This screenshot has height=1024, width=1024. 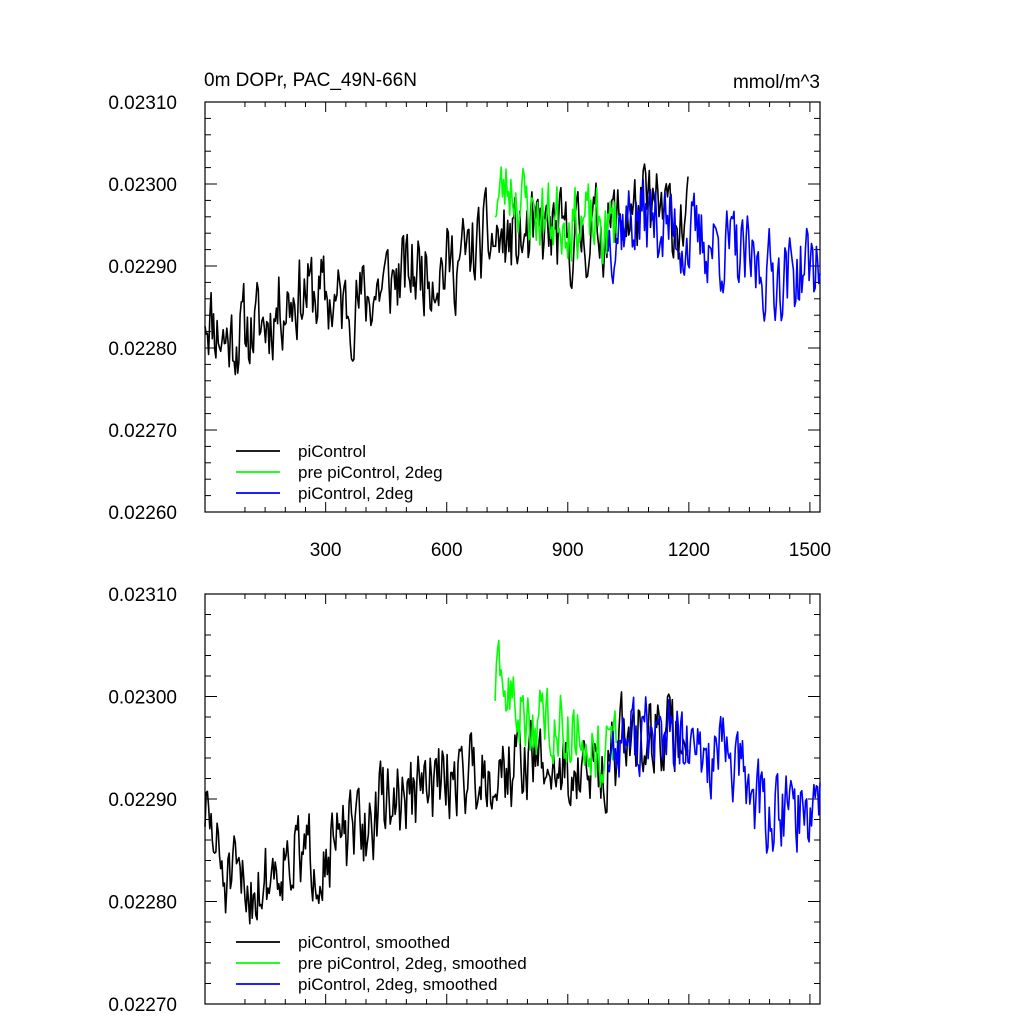 I want to click on legend-label: pre piControl, 2deg, smoothed, so click(x=412, y=963).